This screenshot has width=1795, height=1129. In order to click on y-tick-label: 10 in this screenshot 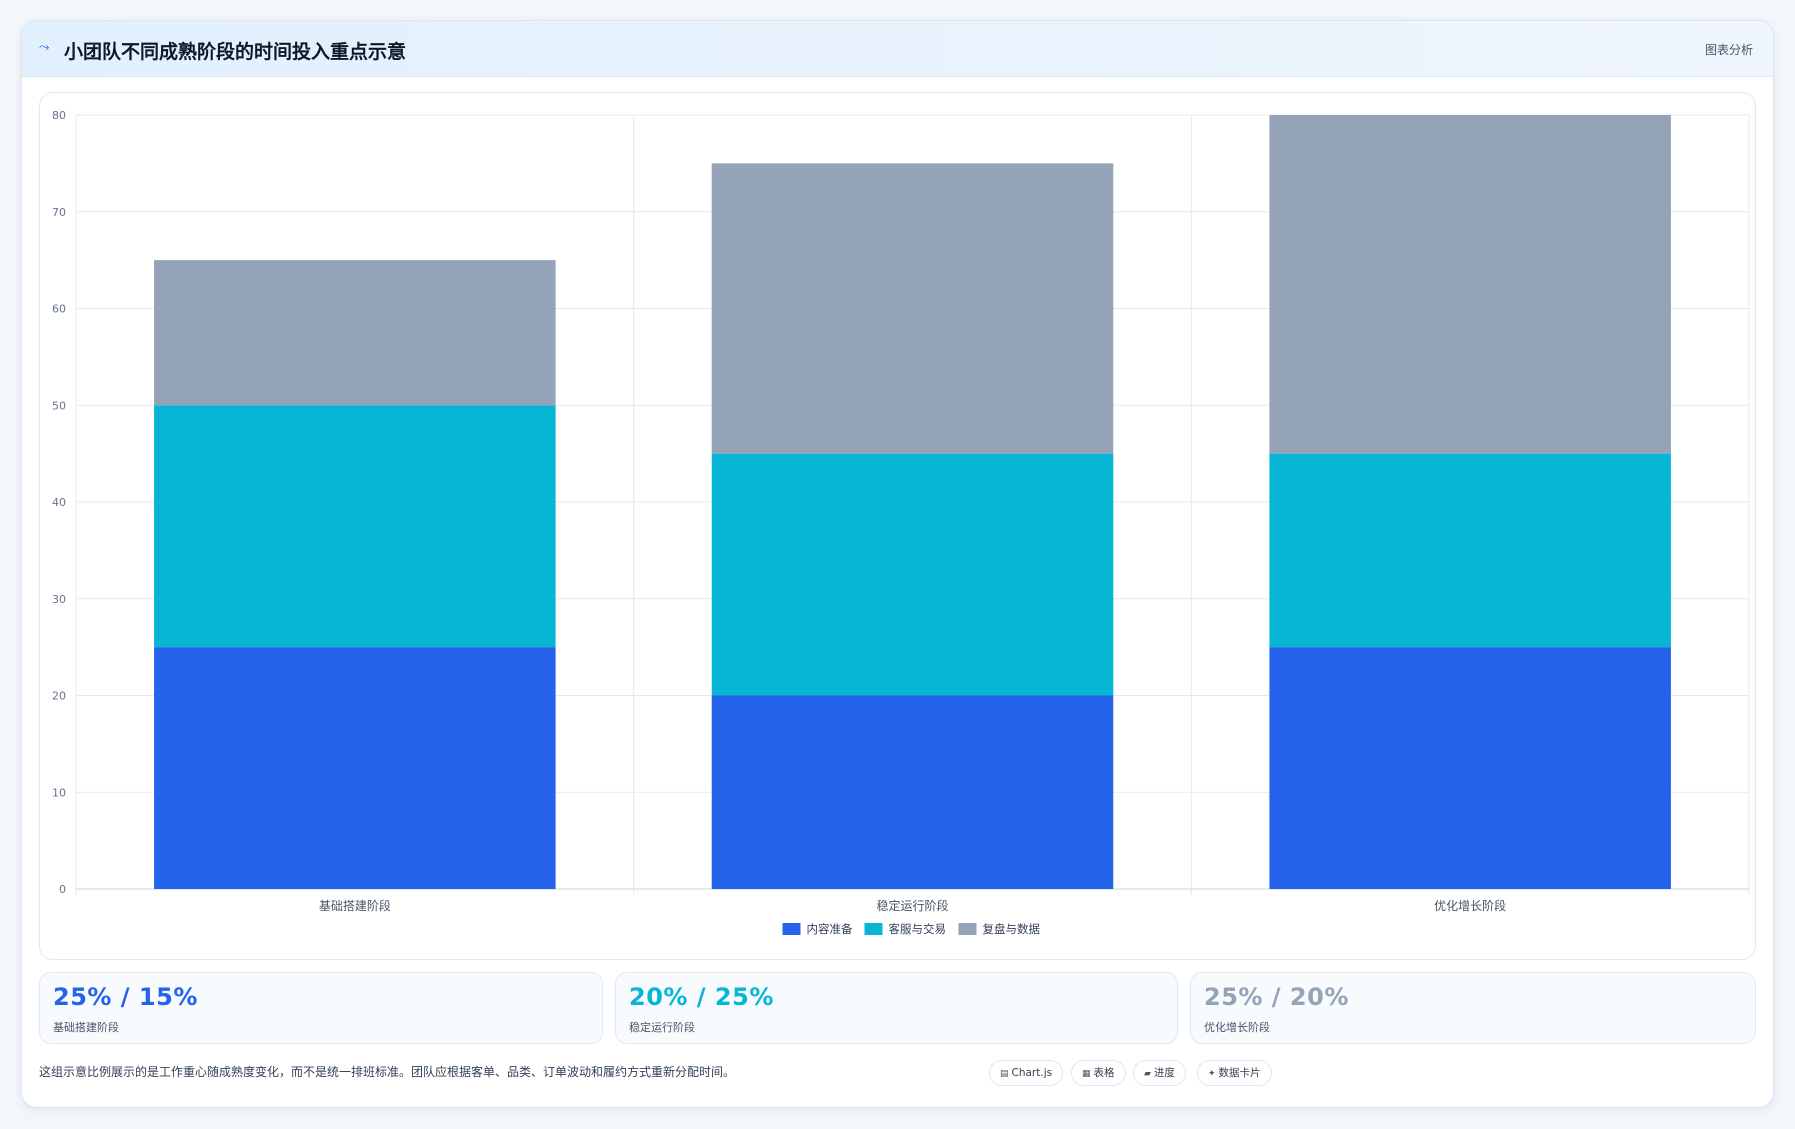, I will do `click(59, 792)`.